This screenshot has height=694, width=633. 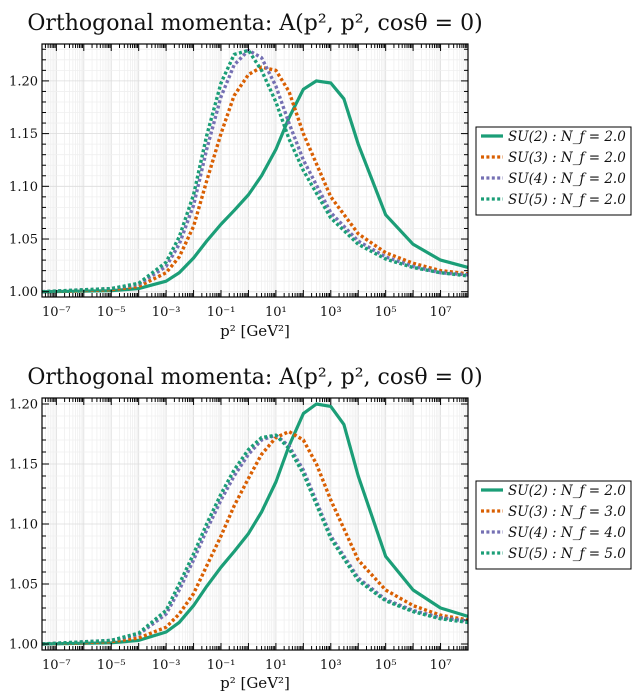 What do you see at coordinates (567, 179) in the screenshot?
I see `legend-entry-3: SU(4) : N_f = 2.0` at bounding box center [567, 179].